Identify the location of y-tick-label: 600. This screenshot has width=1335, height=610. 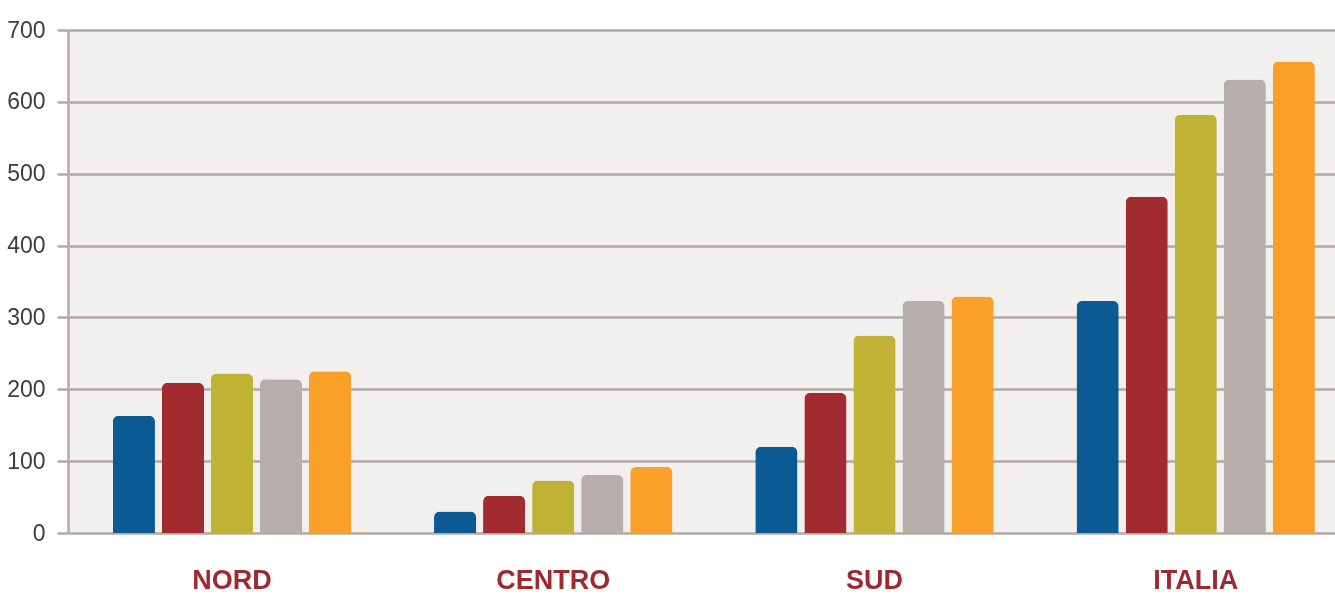
(26, 101).